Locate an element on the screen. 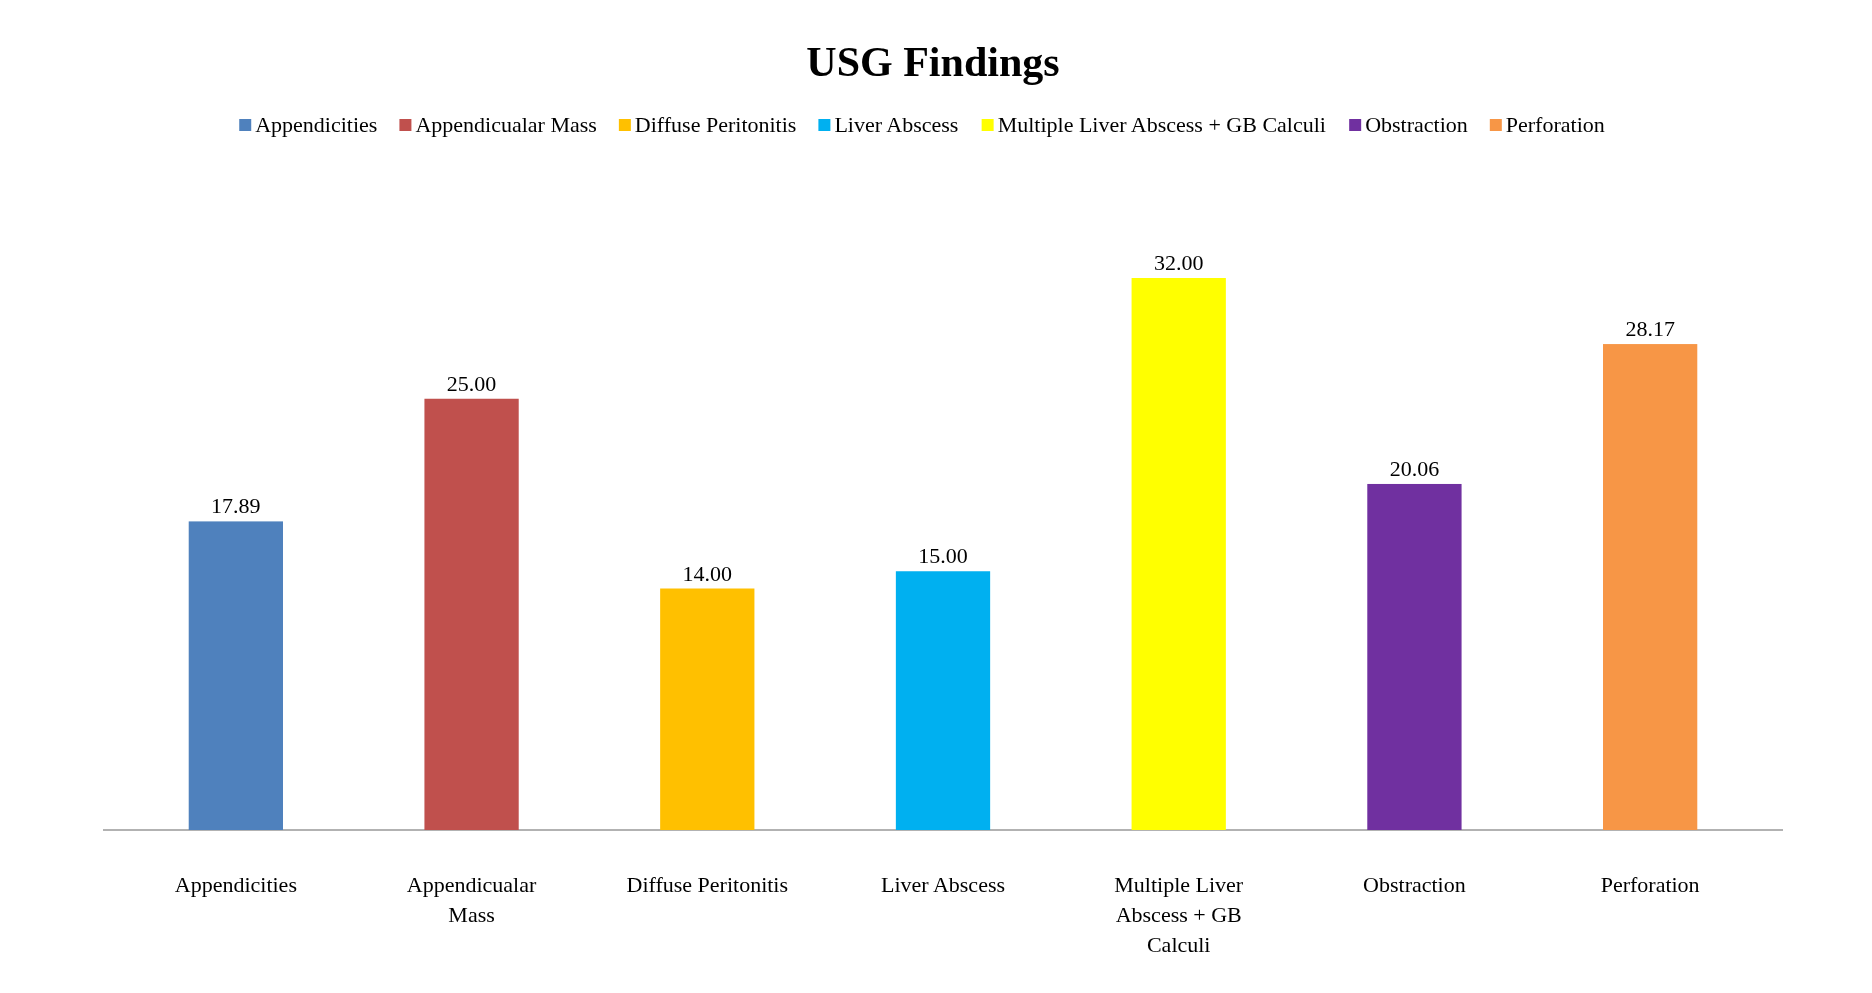  legend-label: Appendicualar Mass is located at coordinates (506, 124).